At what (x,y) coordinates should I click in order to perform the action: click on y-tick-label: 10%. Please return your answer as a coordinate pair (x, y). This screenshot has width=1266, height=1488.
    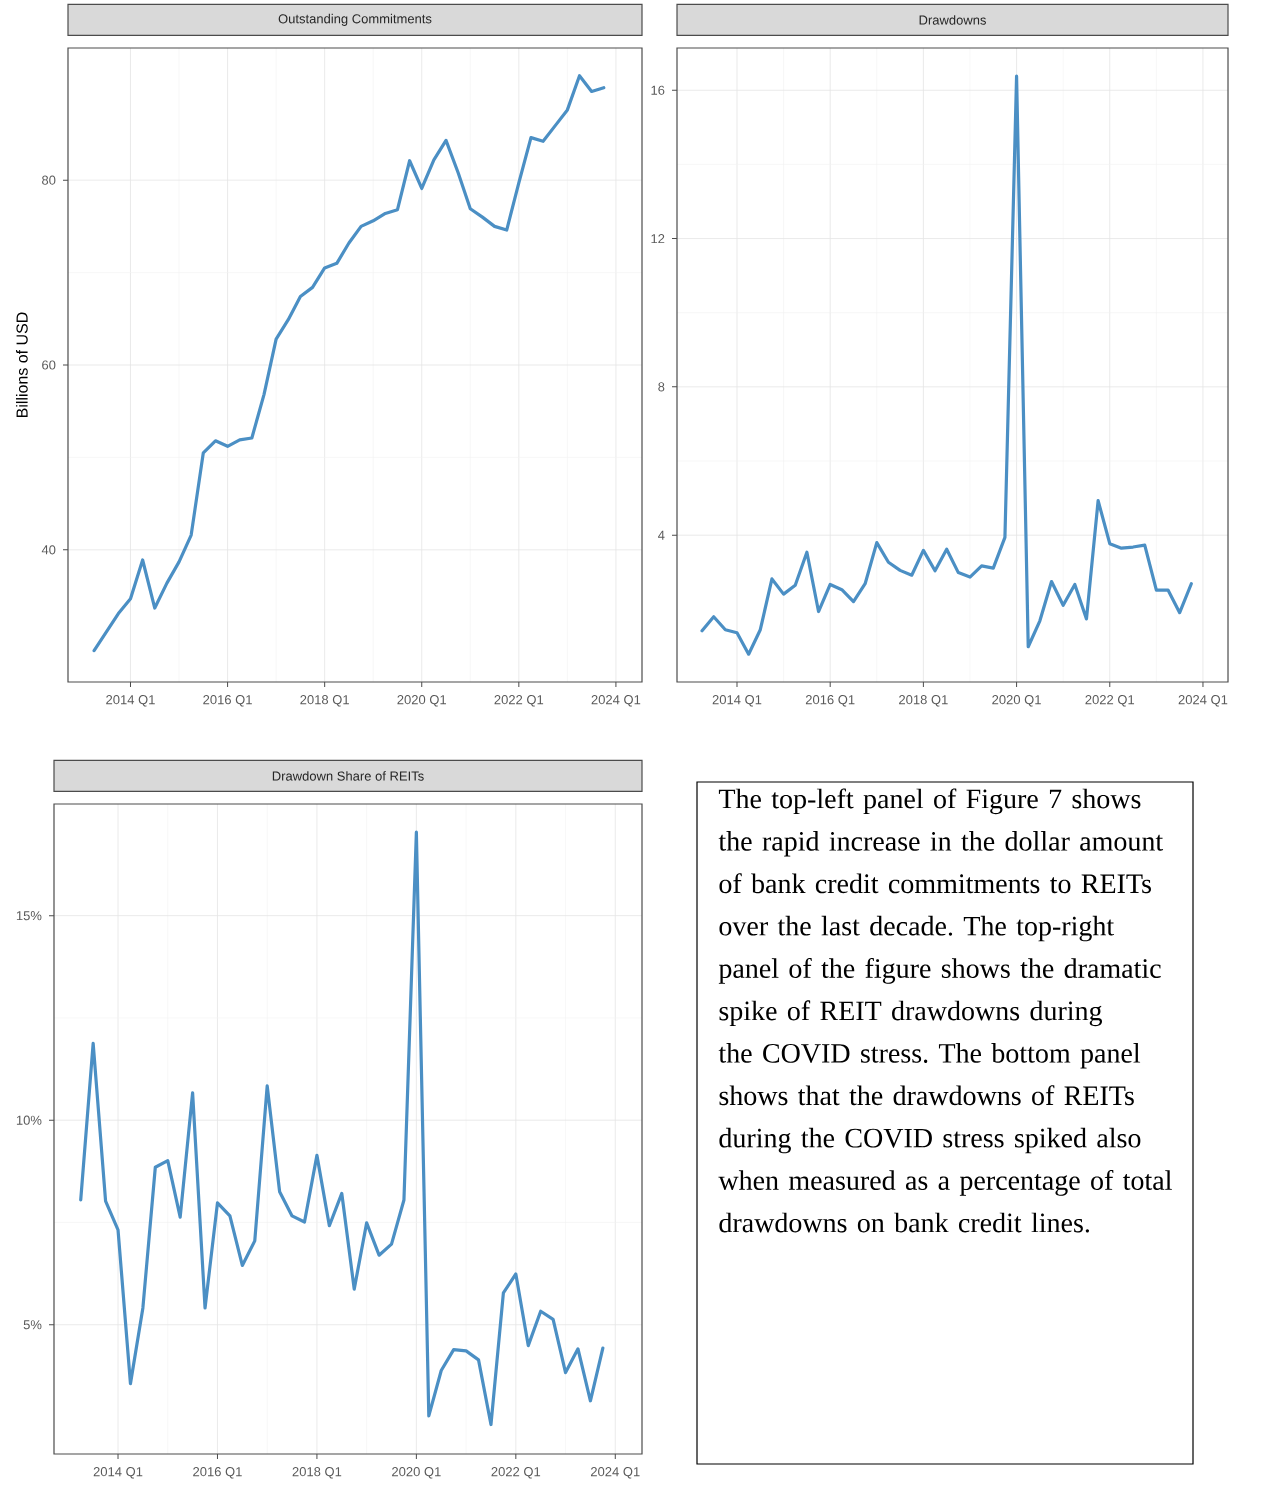
    Looking at the image, I should click on (29, 1120).